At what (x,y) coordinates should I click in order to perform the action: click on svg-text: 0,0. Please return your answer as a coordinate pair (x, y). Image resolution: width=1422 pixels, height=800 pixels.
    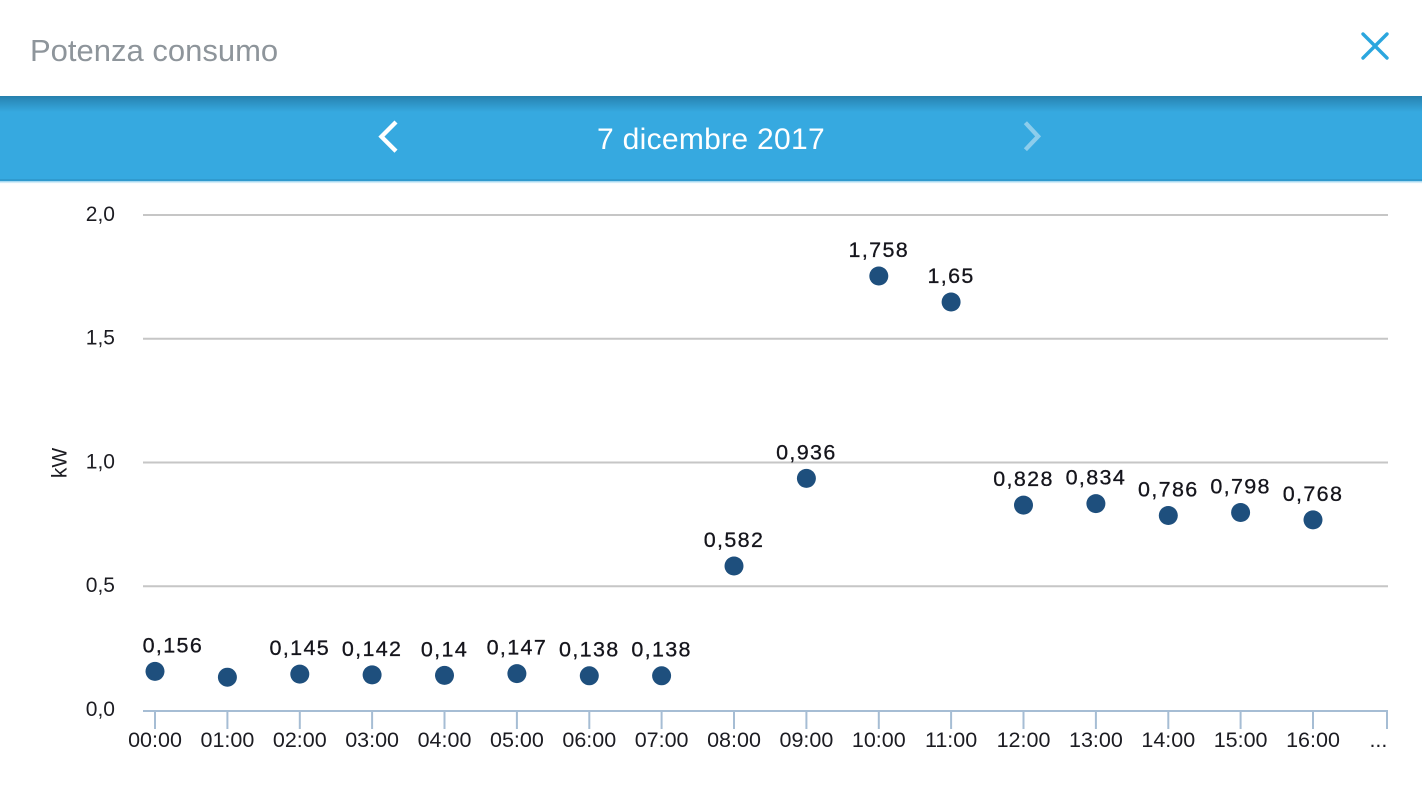
    Looking at the image, I should click on (100, 709).